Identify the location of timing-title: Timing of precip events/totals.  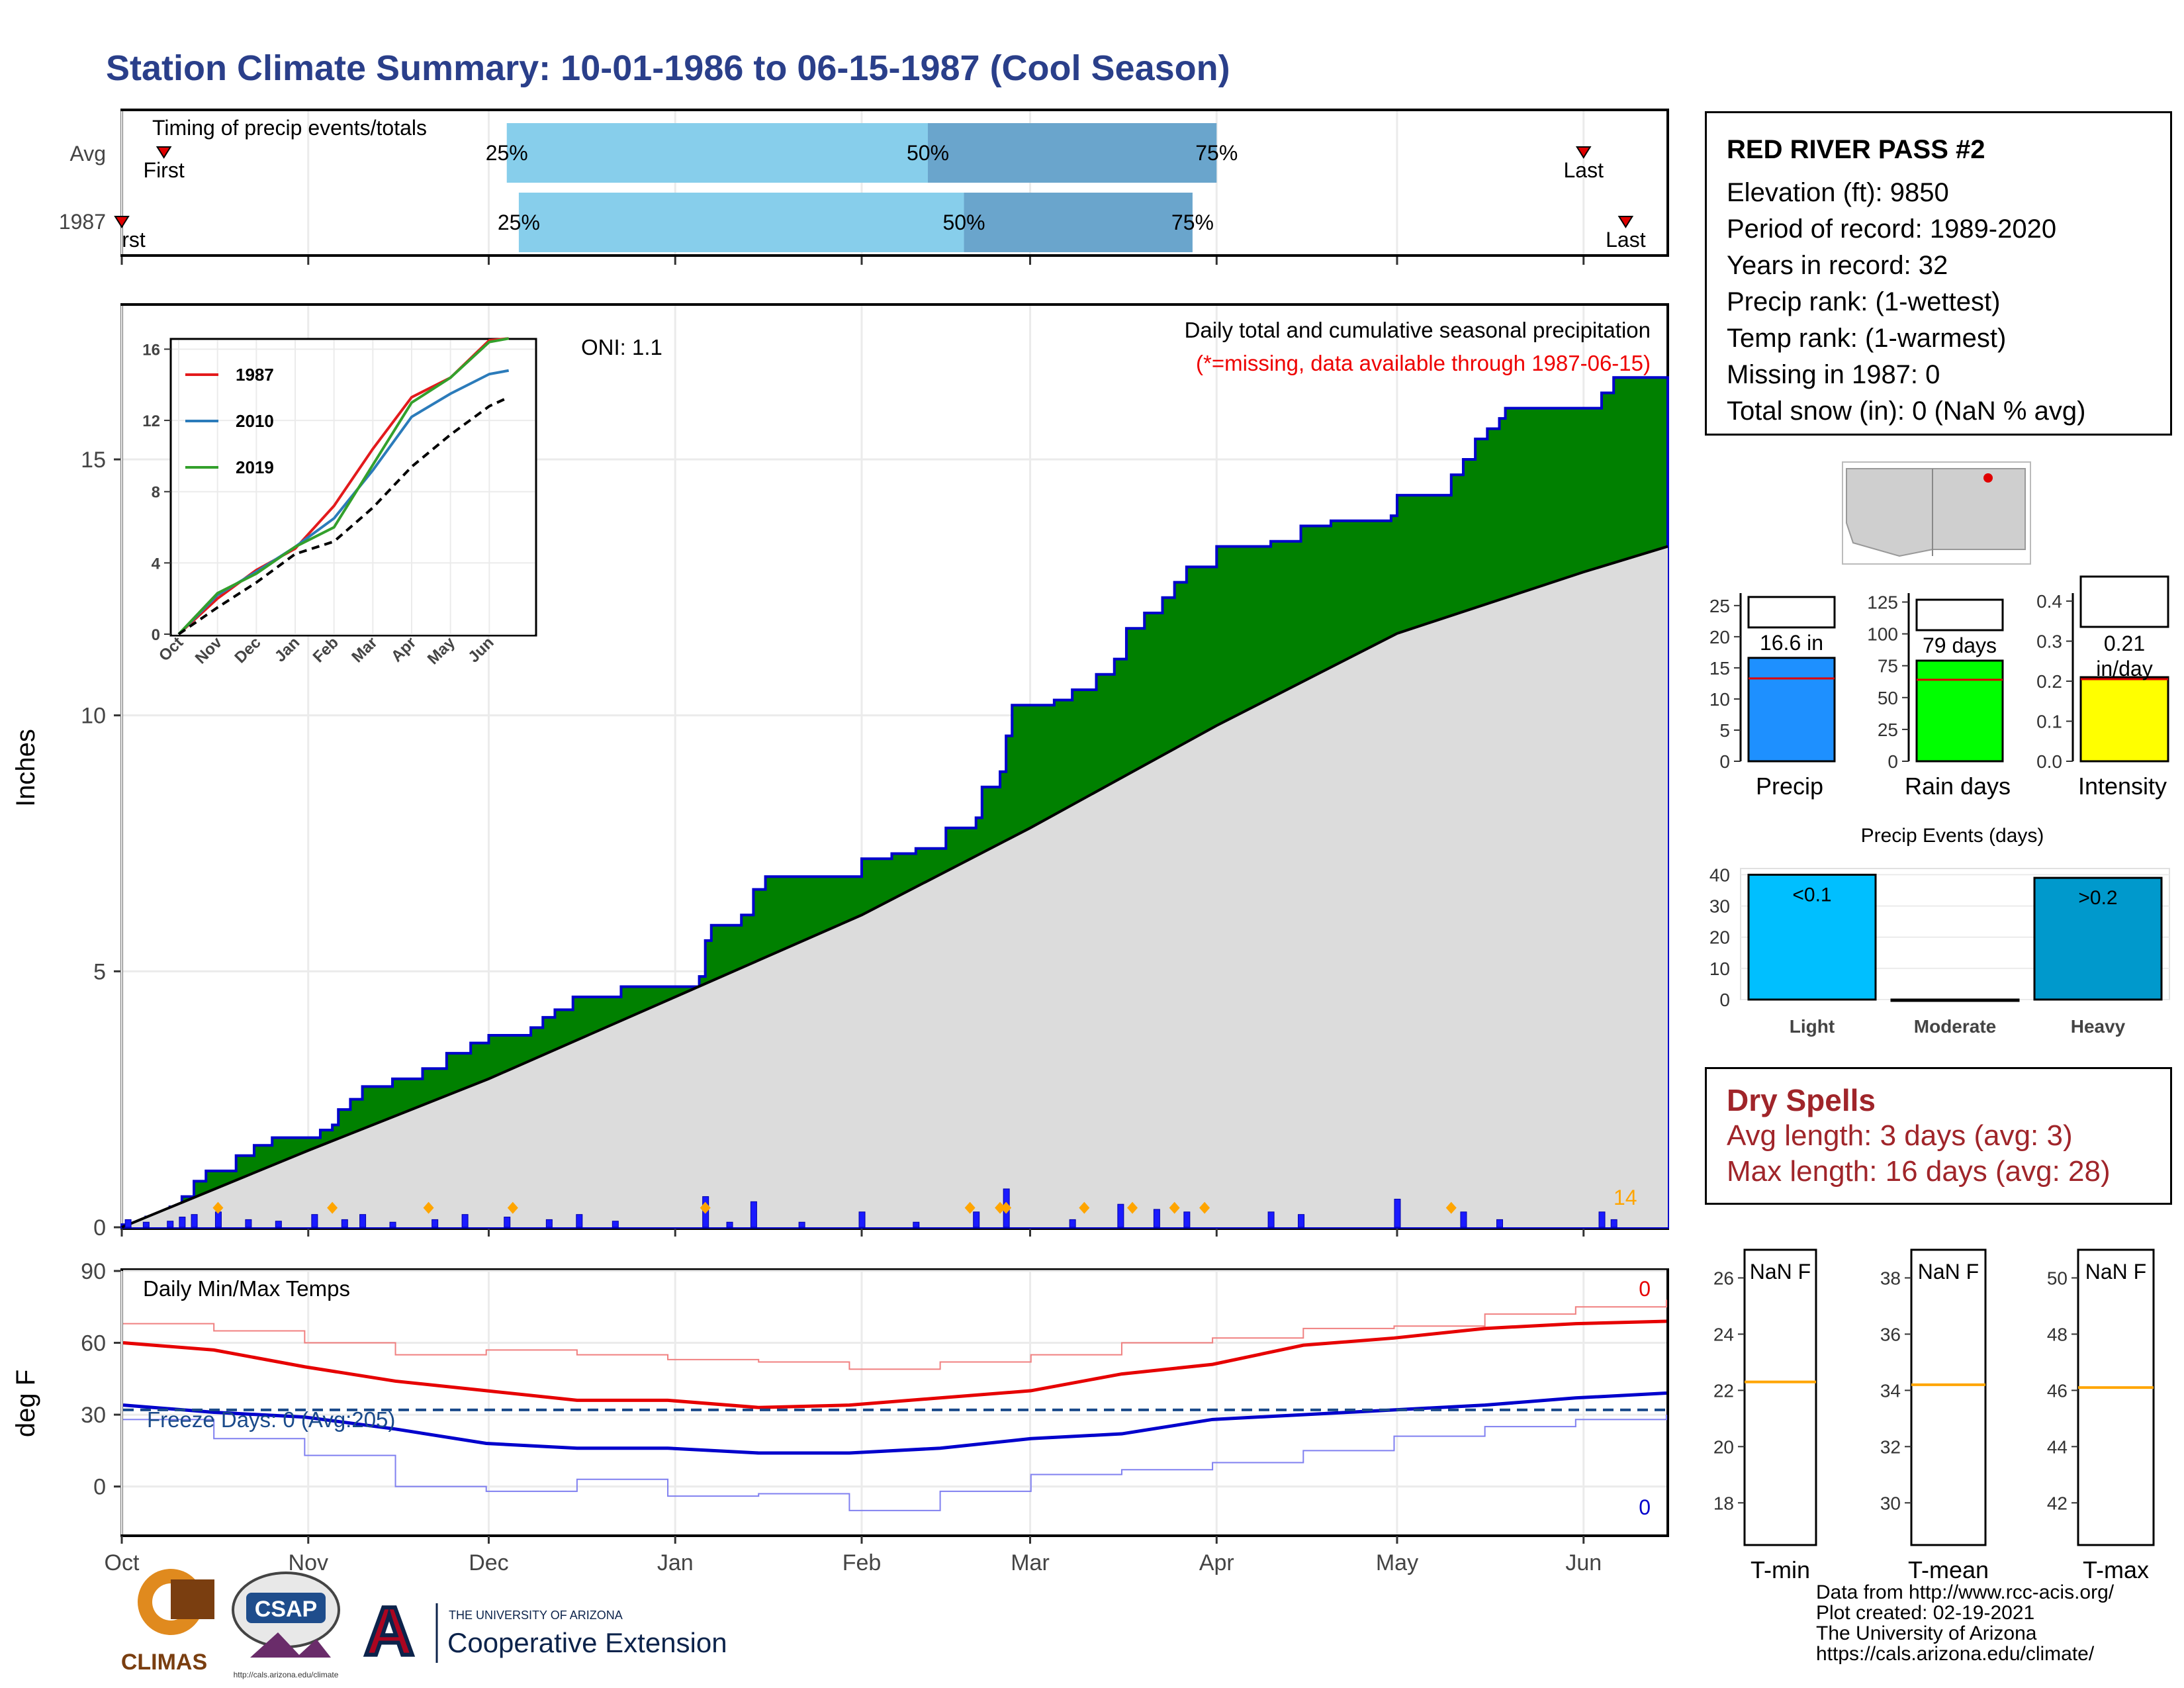
(289, 128).